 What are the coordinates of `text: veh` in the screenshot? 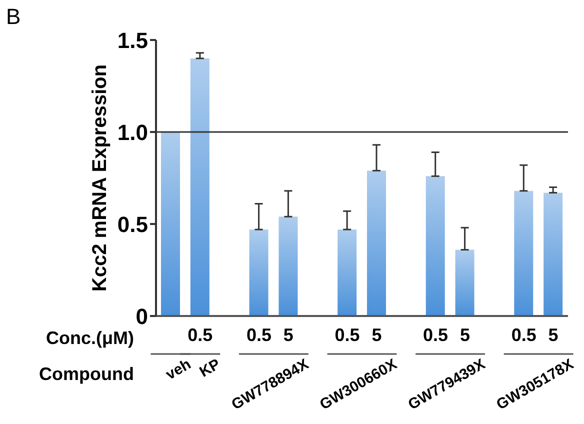 It's located at (178, 370).